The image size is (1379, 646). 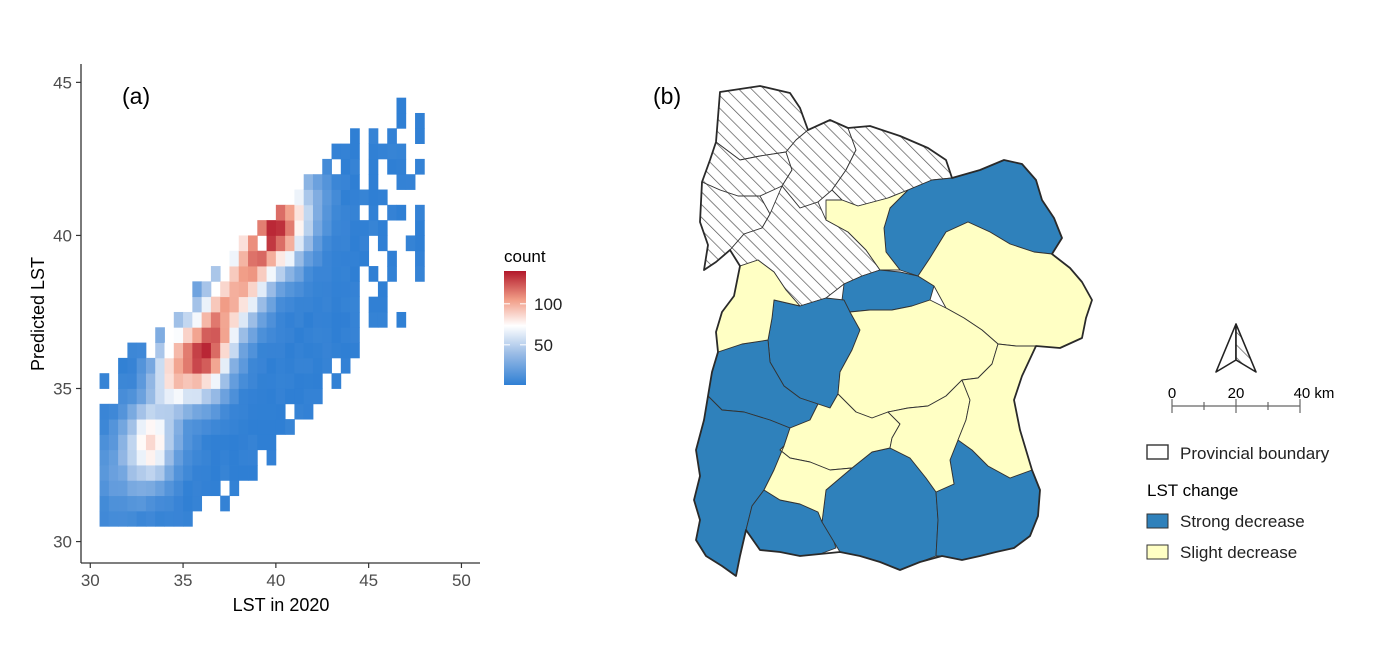 I want to click on legend-swatch-strong, so click(x=1157, y=521).